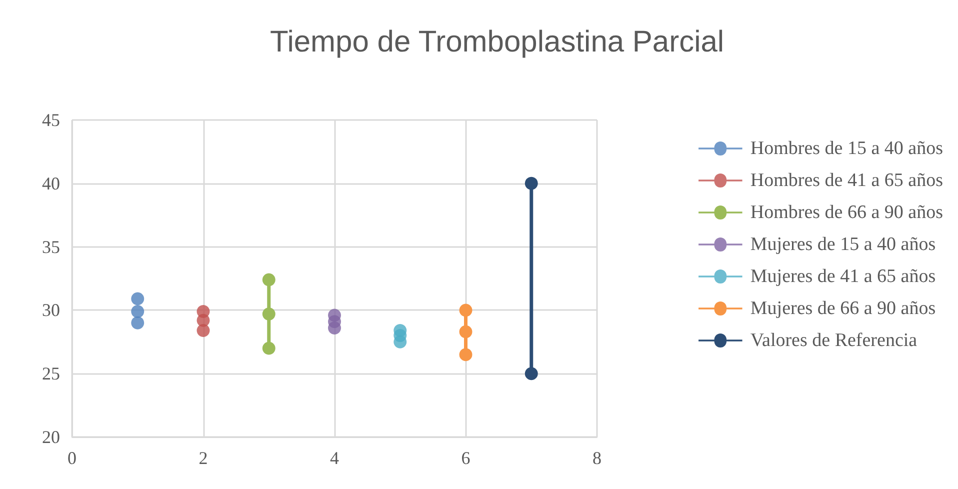  Describe the element at coordinates (497, 42) in the screenshot. I see `chart-title: Tiempo de Tromboplastina Parcial` at that location.